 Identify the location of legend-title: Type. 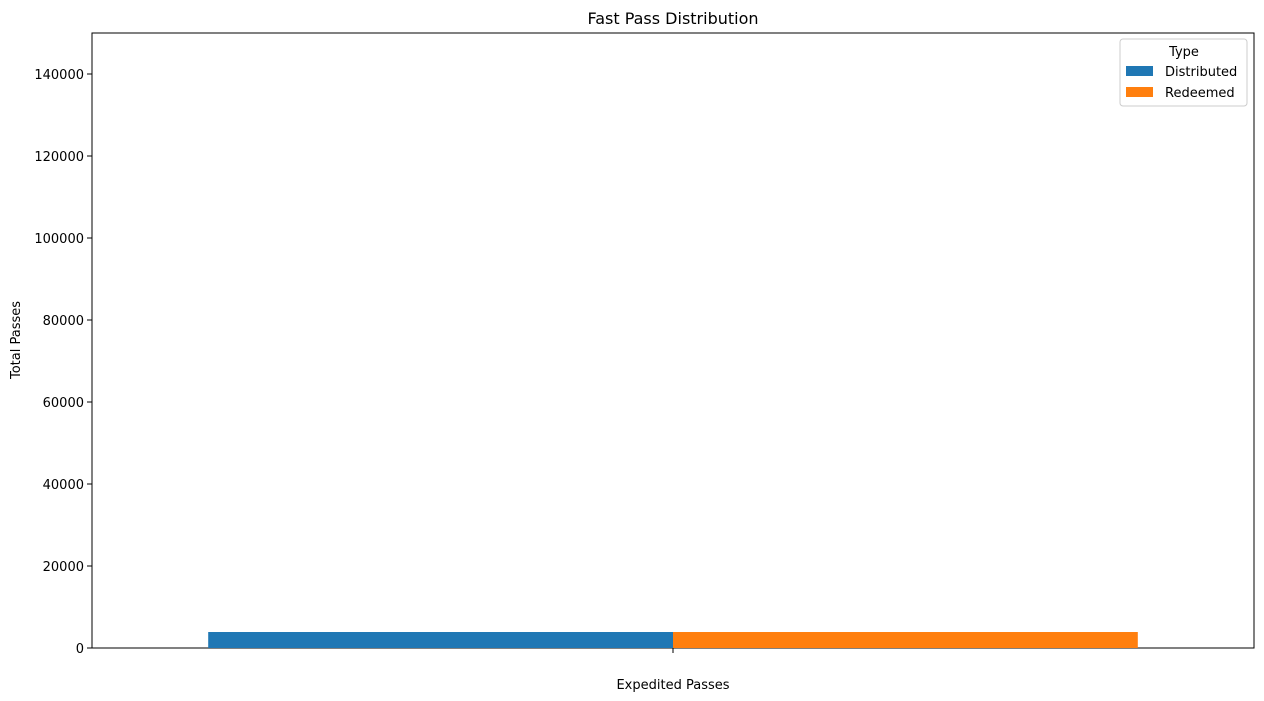
(1183, 52).